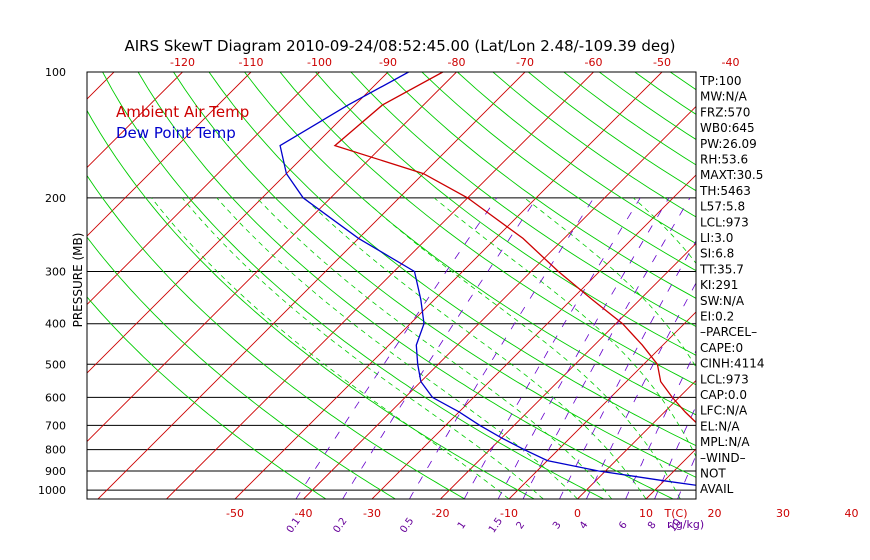  Describe the element at coordinates (723, 458) in the screenshot. I see `stat-item: –WIND–` at that location.